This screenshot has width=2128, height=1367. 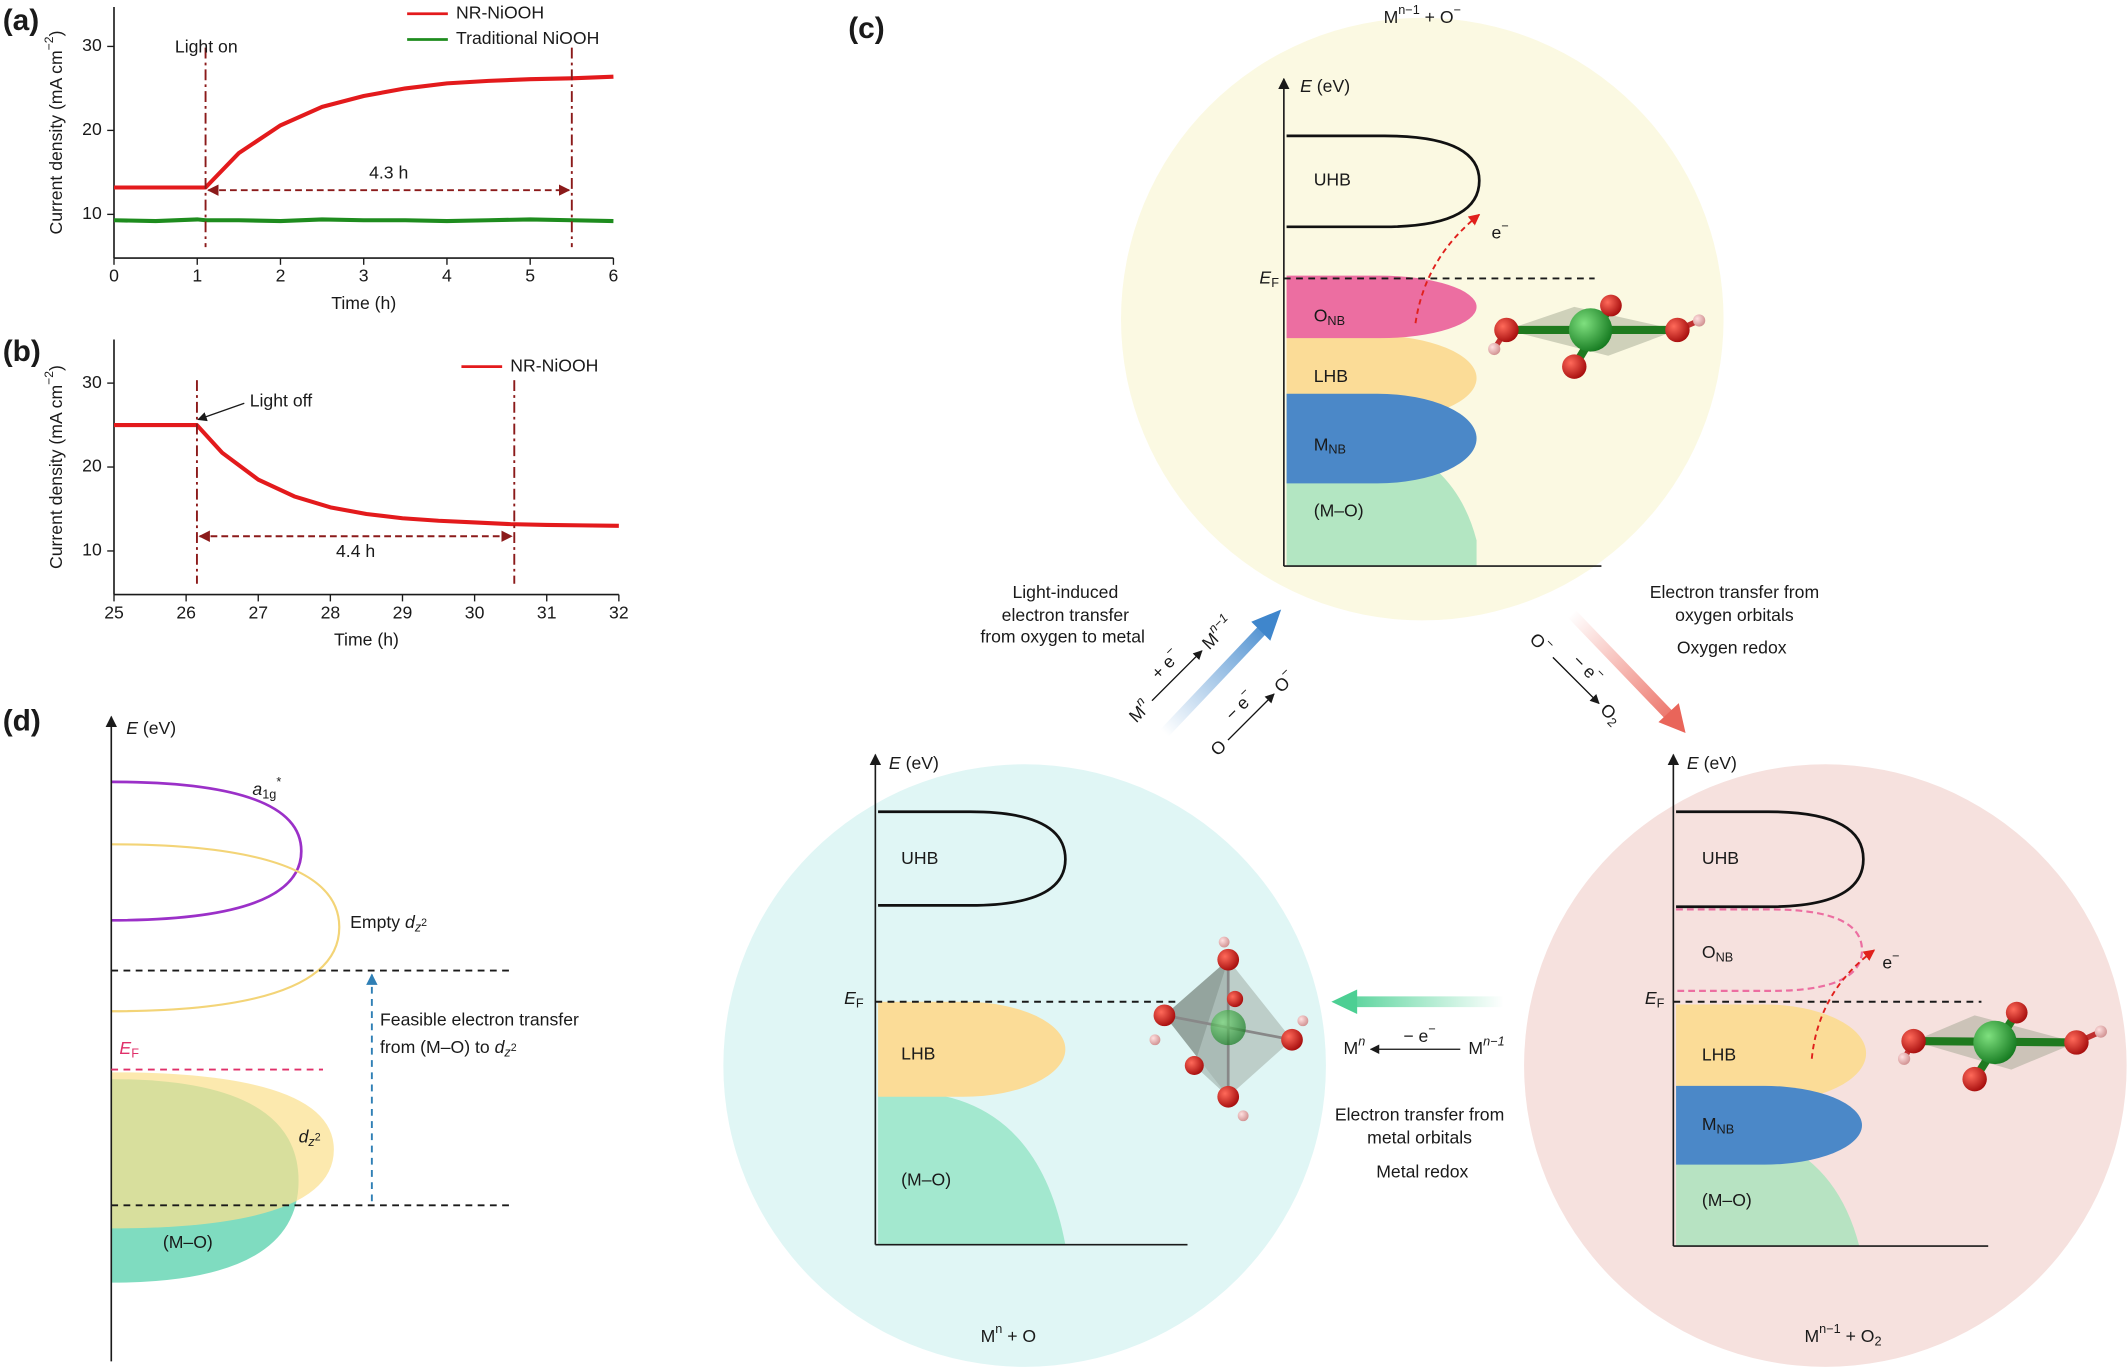 What do you see at coordinates (1655, 999) in the screenshot?
I see `fermi-label: EF` at bounding box center [1655, 999].